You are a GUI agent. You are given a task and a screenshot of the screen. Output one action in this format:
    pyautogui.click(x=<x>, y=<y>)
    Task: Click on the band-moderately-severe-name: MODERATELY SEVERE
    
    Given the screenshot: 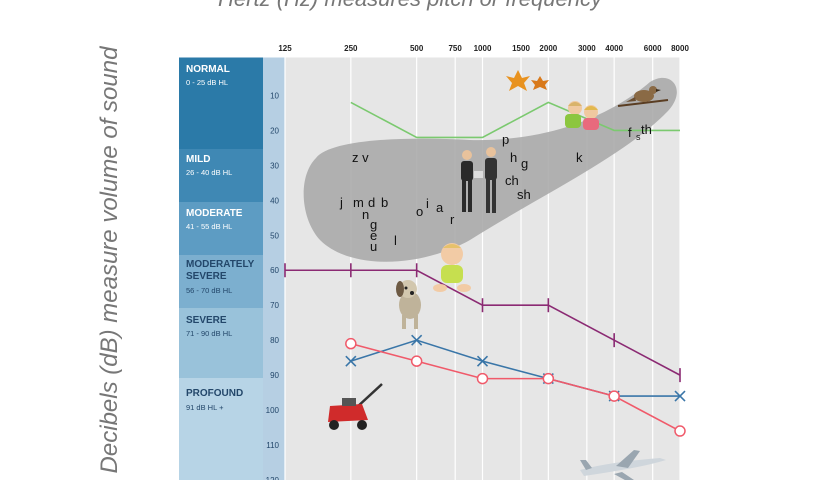 What is the action you would take?
    pyautogui.click(x=220, y=270)
    